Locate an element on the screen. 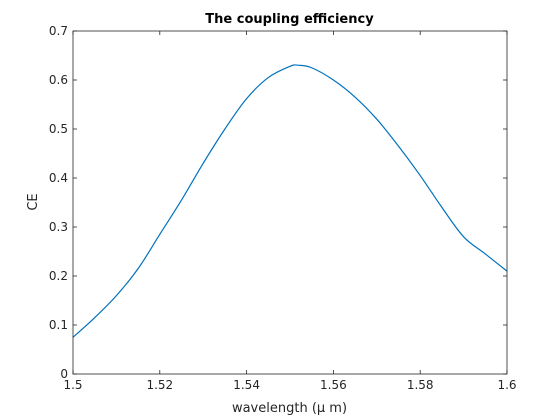  y-tick-label: 0.7 is located at coordinates (58, 31).